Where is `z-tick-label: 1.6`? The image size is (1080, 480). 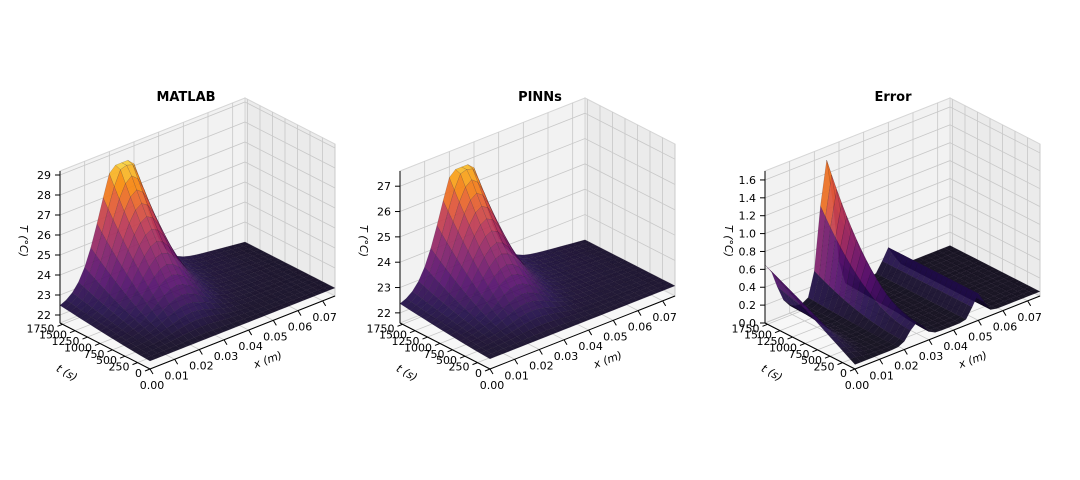
z-tick-label: 1.6 is located at coordinates (748, 180).